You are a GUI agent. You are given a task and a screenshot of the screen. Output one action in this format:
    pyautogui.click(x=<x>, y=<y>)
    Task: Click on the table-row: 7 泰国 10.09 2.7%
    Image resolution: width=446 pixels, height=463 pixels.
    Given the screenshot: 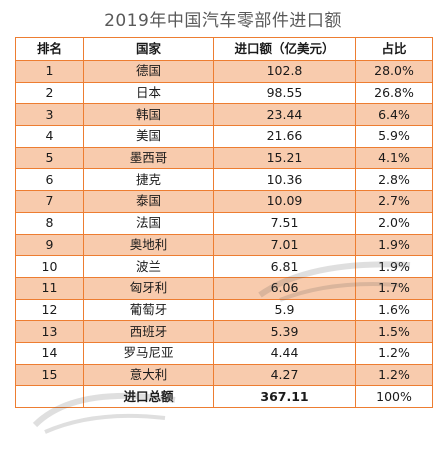 What is the action you would take?
    pyautogui.click(x=224, y=201)
    